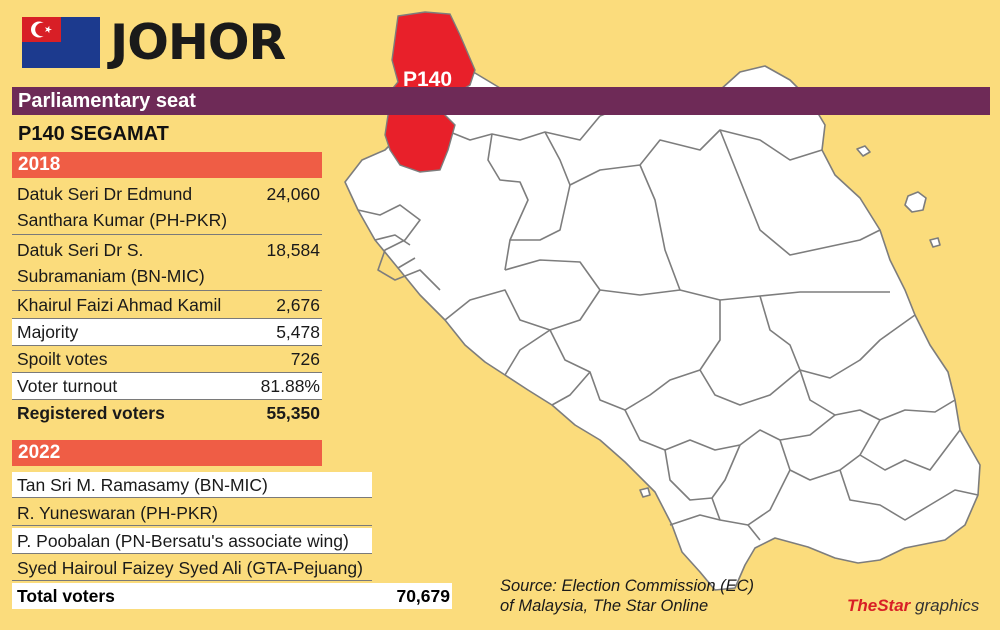 Image resolution: width=1000 pixels, height=630 pixels. What do you see at coordinates (604, 606) in the screenshot?
I see `source-line-2: of Malaysia, The Star Online` at bounding box center [604, 606].